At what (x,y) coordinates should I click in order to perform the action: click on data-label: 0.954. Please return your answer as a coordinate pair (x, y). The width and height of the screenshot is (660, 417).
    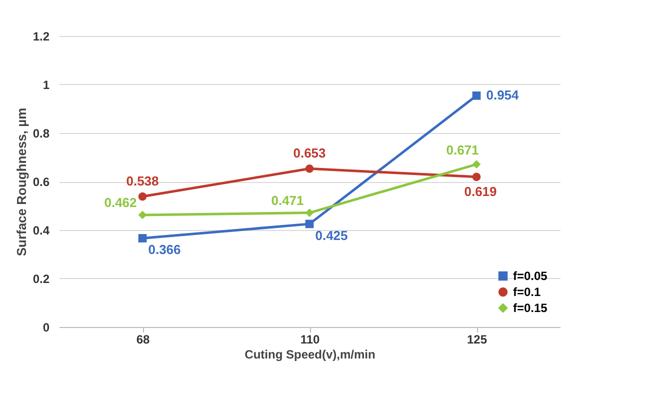
    Looking at the image, I should click on (503, 95).